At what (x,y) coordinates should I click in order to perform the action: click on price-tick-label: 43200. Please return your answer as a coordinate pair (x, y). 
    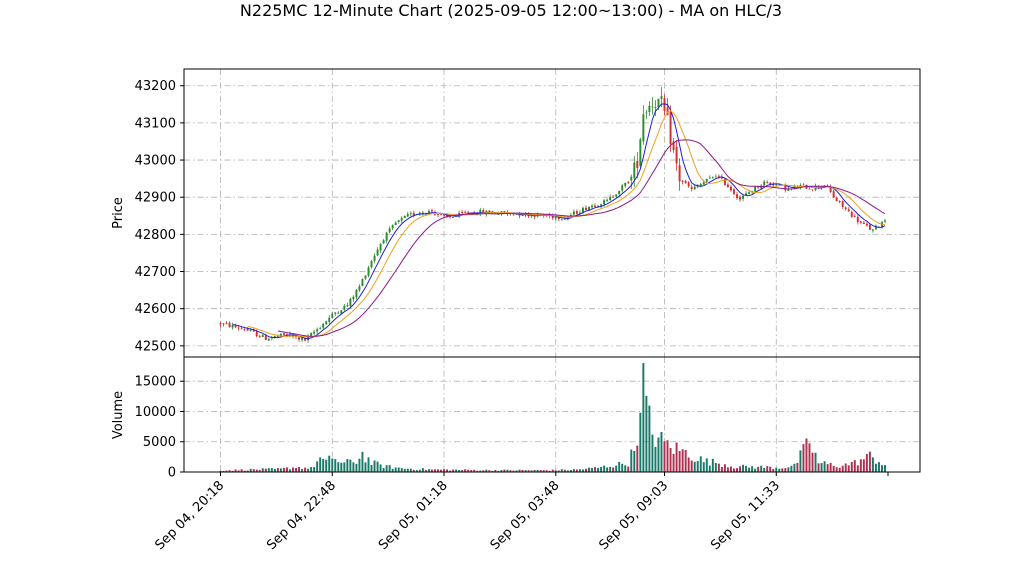
    Looking at the image, I should click on (155, 86).